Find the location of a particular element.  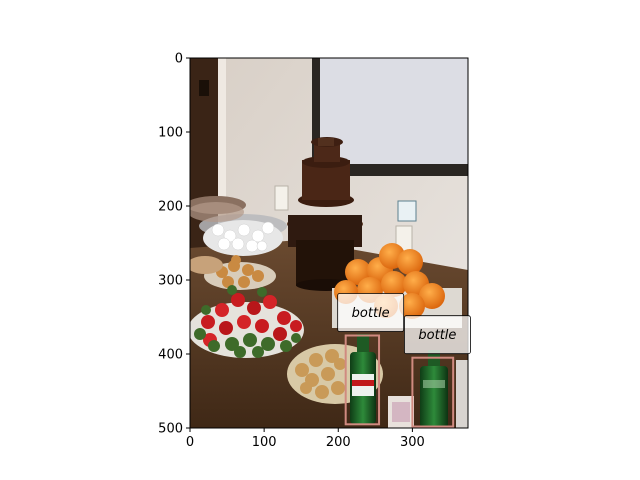

y-tick-label: 400 is located at coordinates (170, 355).